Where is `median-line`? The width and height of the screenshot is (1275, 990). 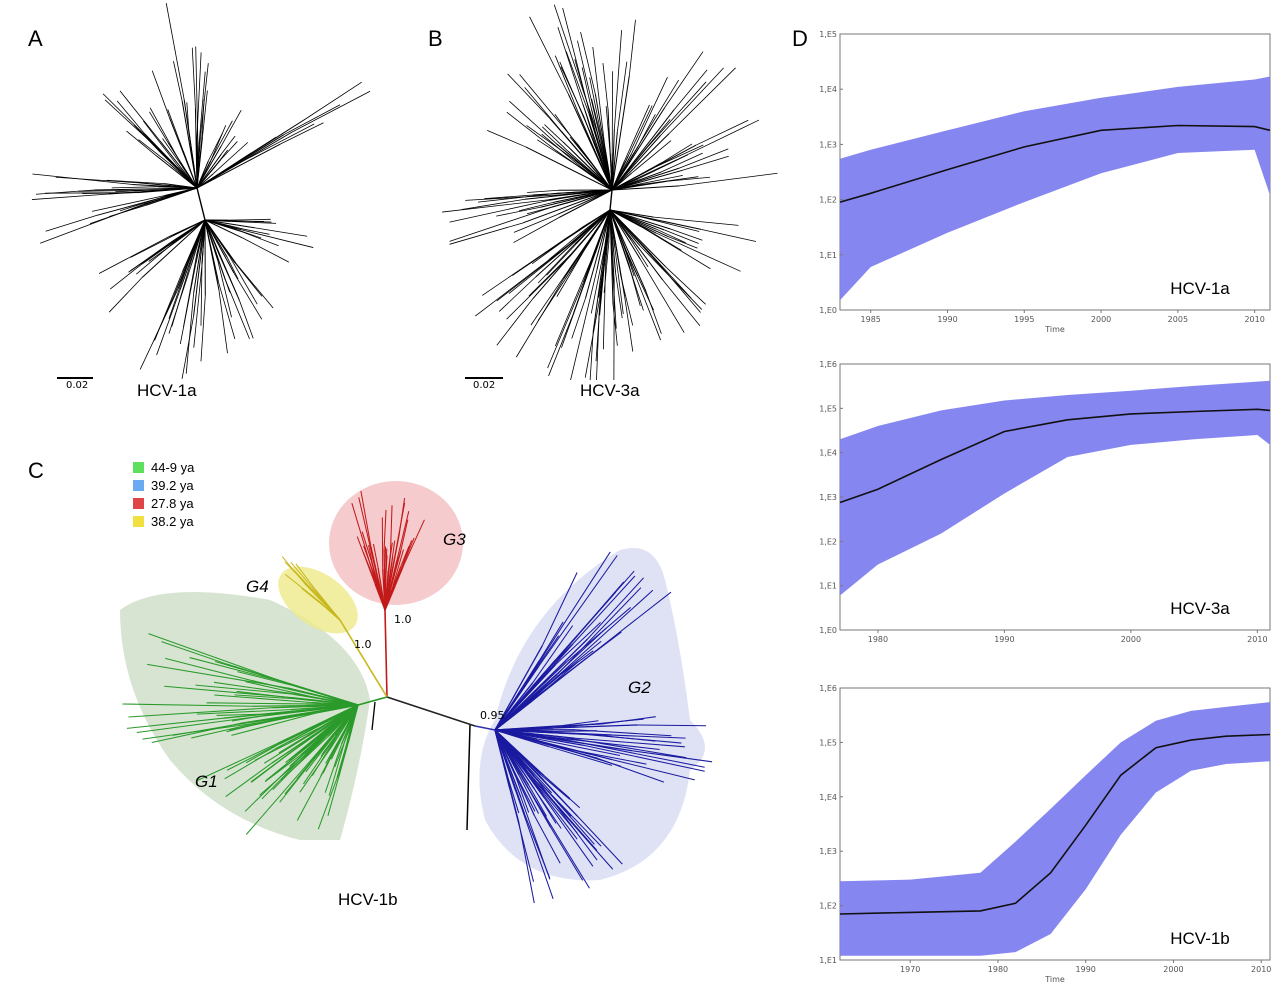 median-line is located at coordinates (1055, 824).